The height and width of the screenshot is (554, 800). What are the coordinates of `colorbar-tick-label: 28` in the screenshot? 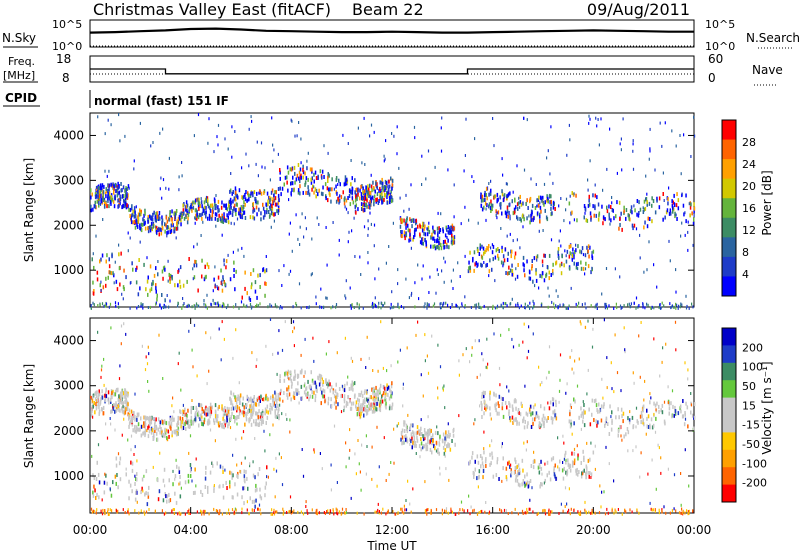 It's located at (749, 142).